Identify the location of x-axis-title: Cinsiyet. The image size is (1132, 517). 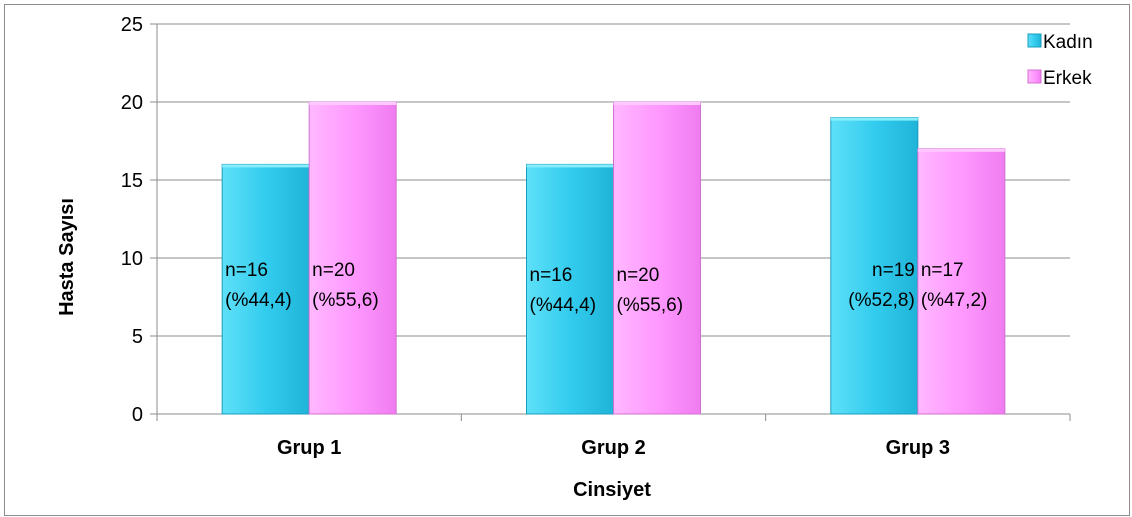
(612, 490).